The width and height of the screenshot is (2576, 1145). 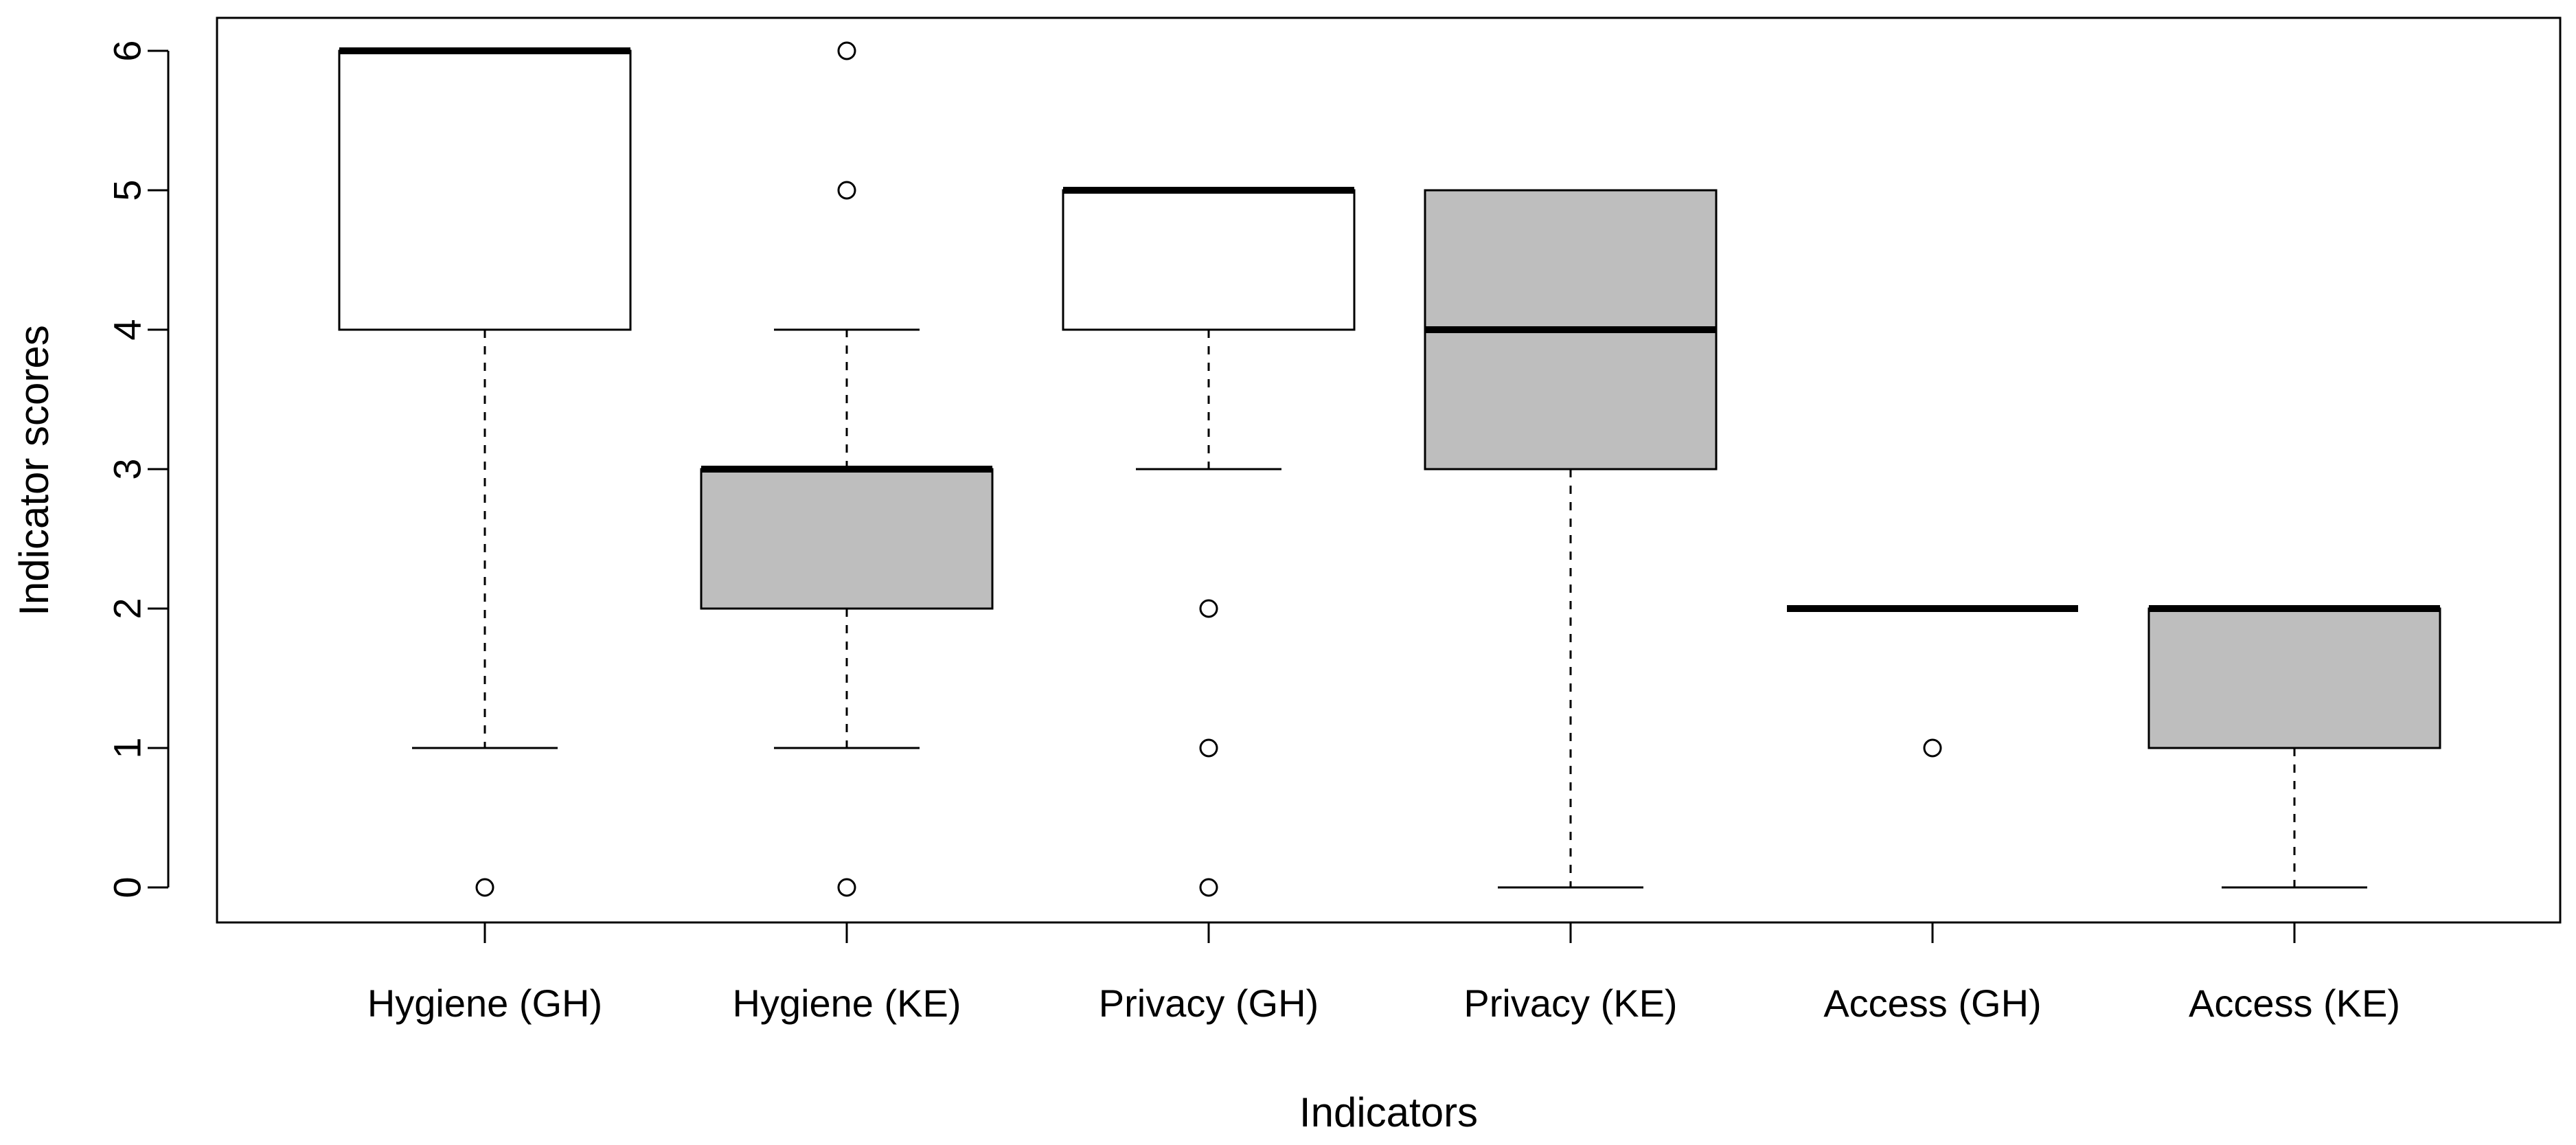 I want to click on y-tick-label: 2, so click(x=127, y=608).